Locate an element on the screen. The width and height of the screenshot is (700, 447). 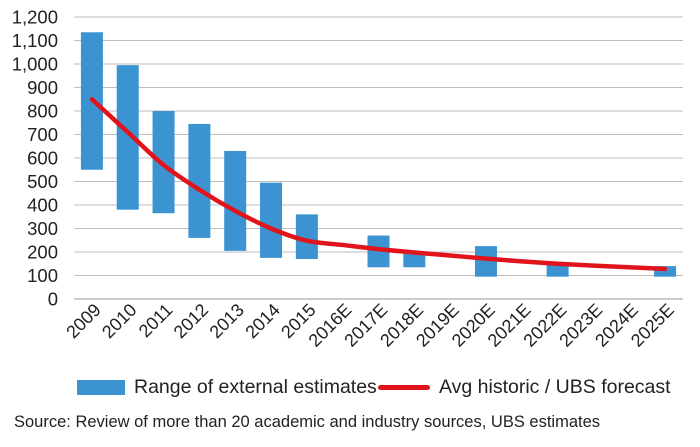
y-tick-label: 300 is located at coordinates (42, 228).